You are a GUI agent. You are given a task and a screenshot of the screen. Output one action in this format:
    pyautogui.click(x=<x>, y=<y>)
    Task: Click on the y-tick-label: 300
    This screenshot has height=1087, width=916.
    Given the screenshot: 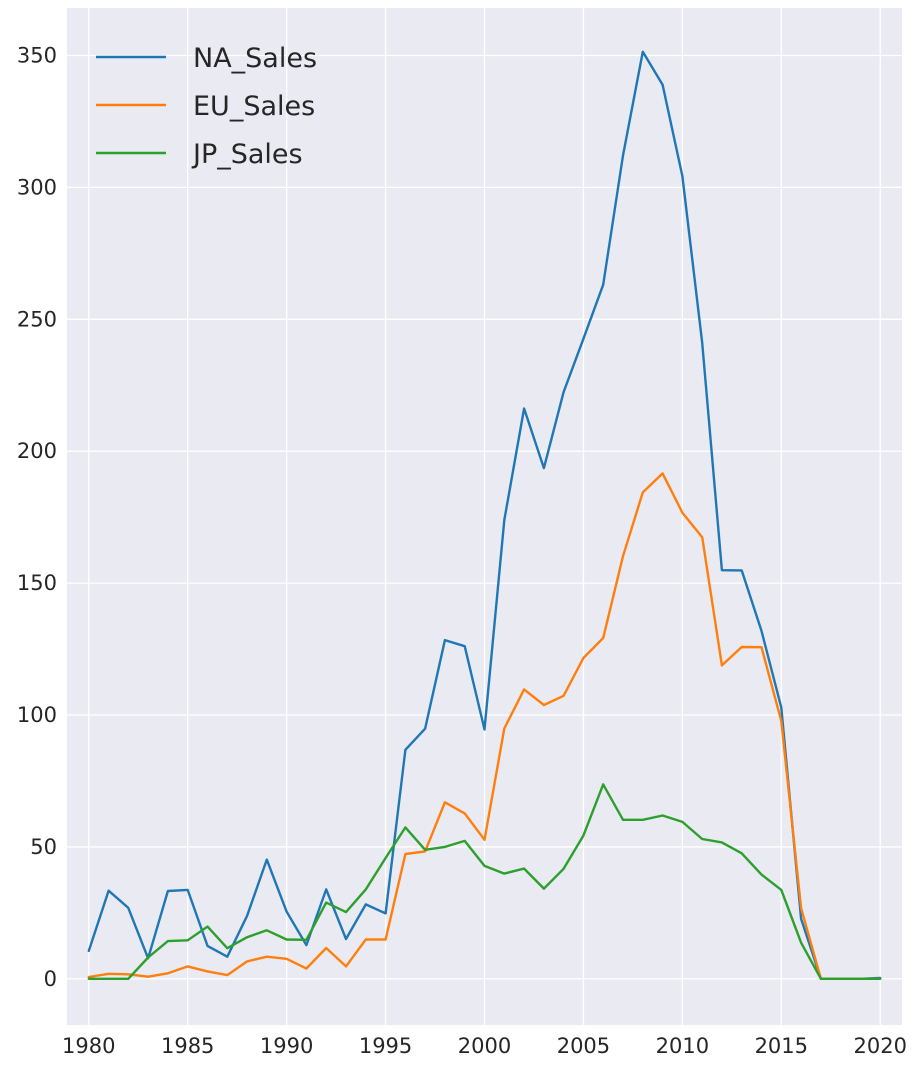 What is the action you would take?
    pyautogui.click(x=37, y=187)
    